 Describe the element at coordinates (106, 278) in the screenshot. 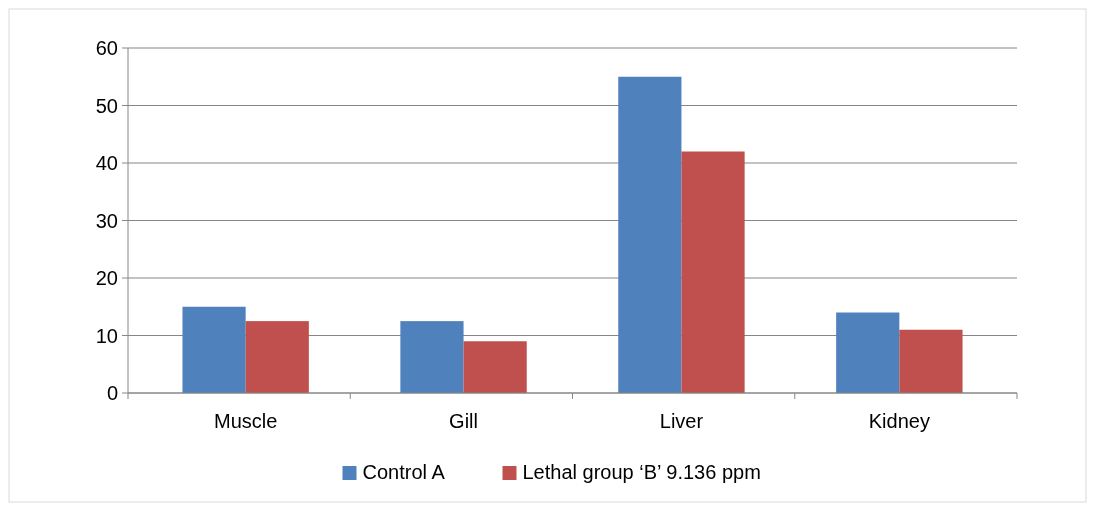

I see `y-tick-label: 20` at that location.